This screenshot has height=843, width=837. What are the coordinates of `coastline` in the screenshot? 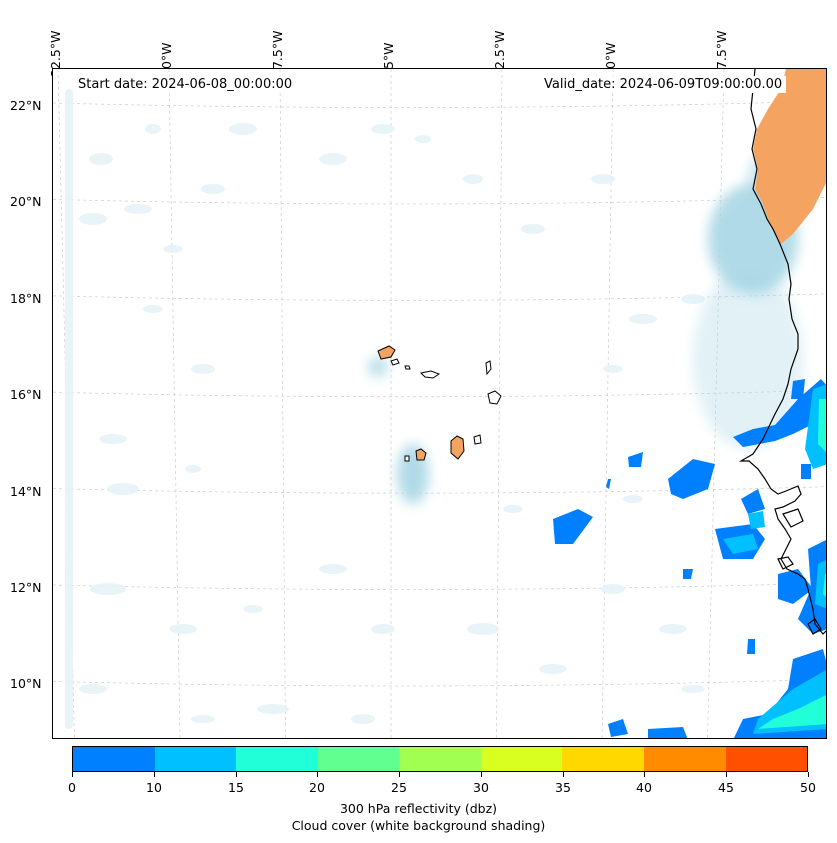 It's located at (782, 352).